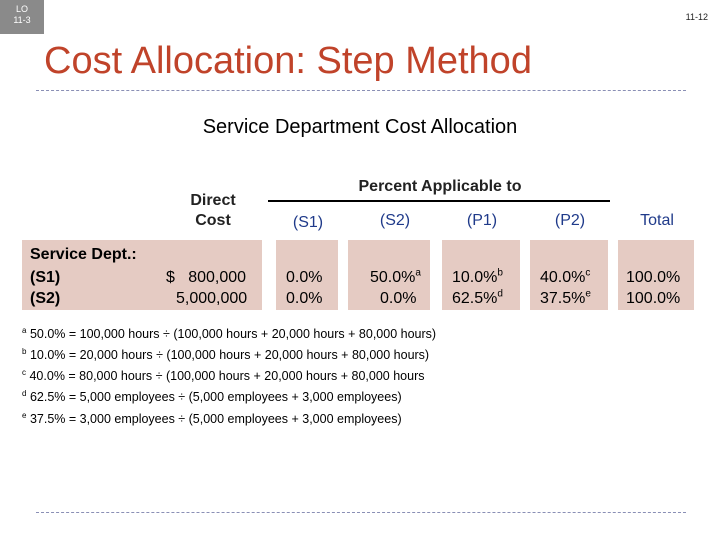 The width and height of the screenshot is (720, 540). What do you see at coordinates (360, 127) in the screenshot?
I see `table-subtitle: Service Department Cost Allocation` at bounding box center [360, 127].